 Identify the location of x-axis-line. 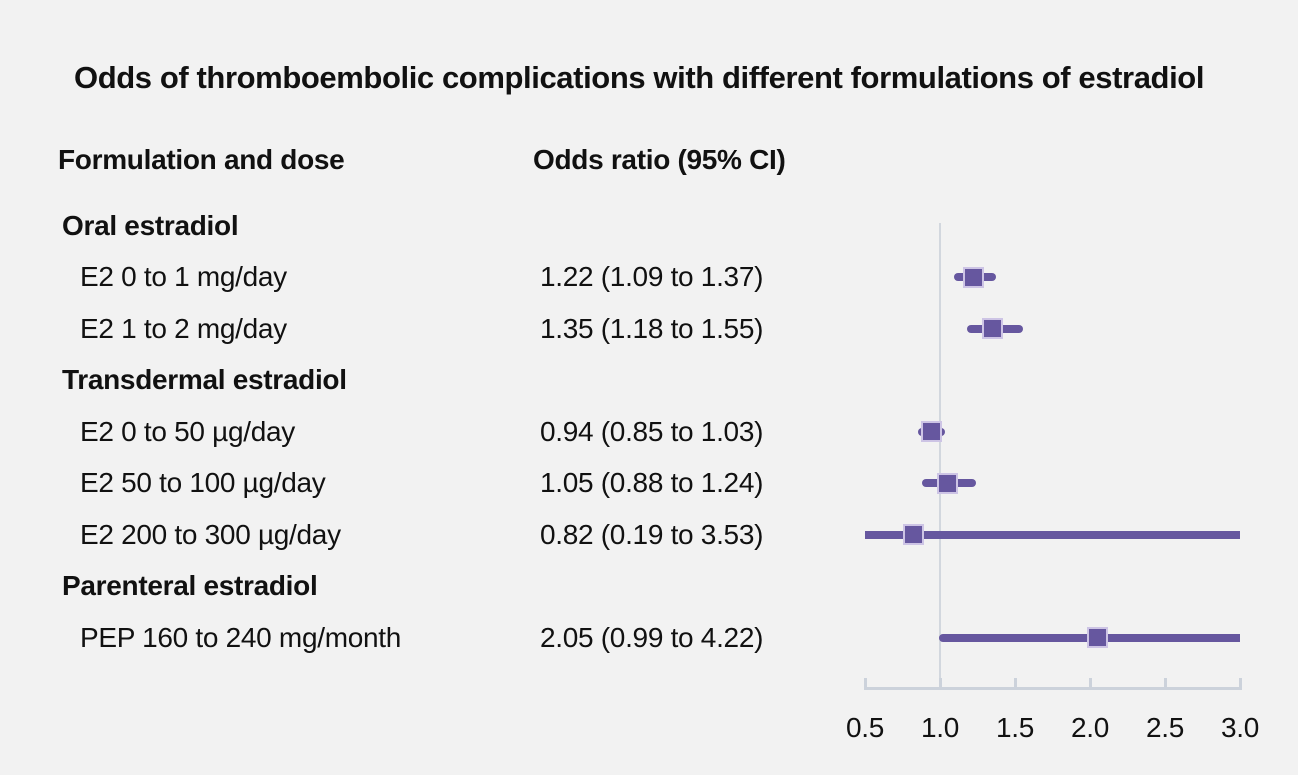
(1052, 688).